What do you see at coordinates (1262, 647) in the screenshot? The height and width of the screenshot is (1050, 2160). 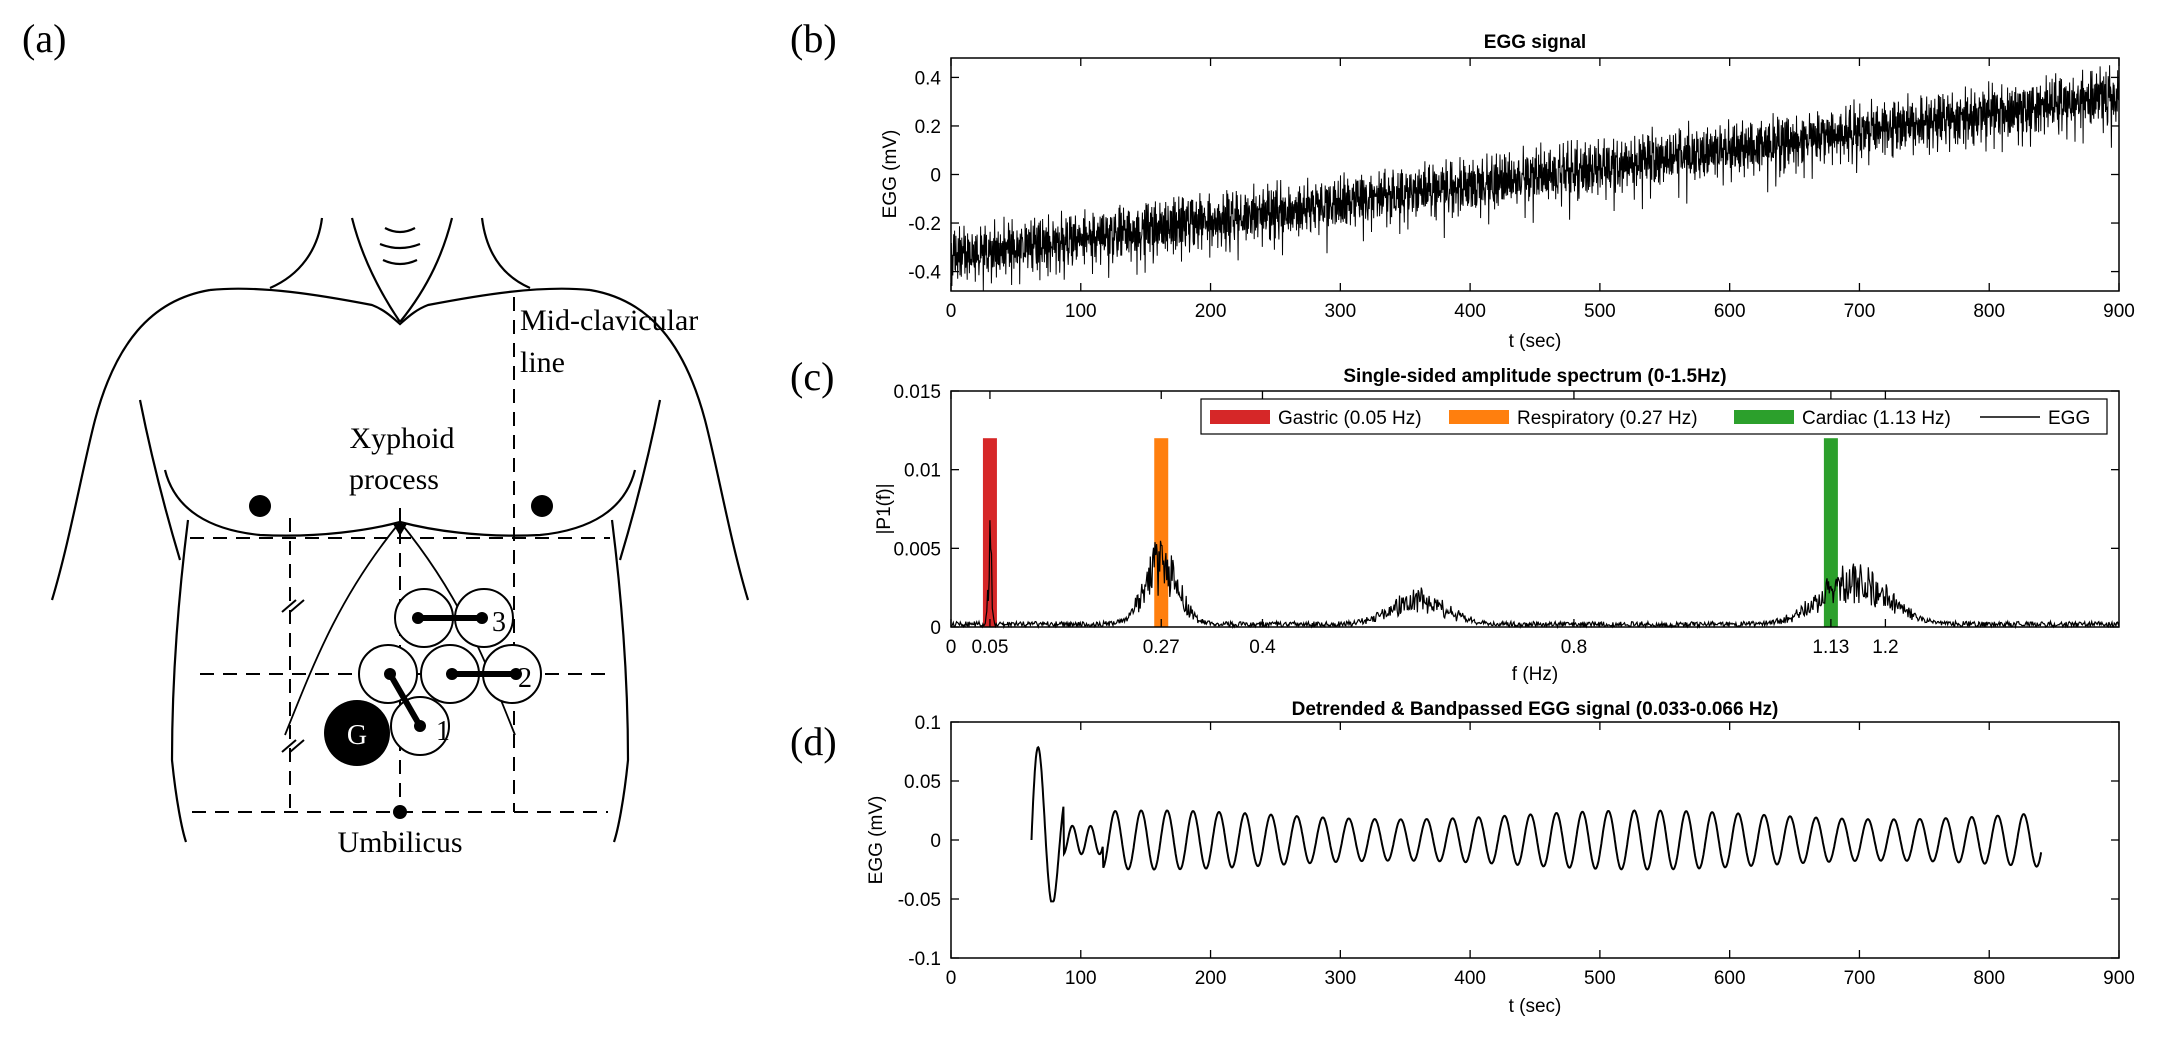 I see `x-tick-label: 0.4` at bounding box center [1262, 647].